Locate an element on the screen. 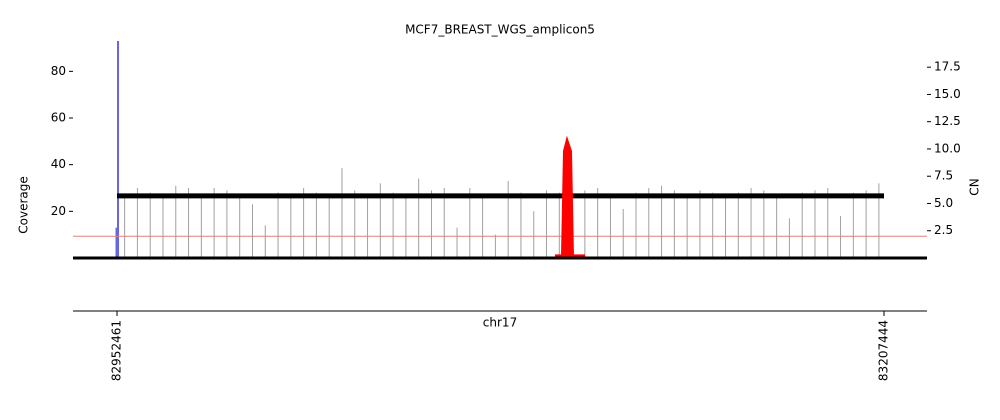  y-tick-label: 40 is located at coordinates (58, 164).